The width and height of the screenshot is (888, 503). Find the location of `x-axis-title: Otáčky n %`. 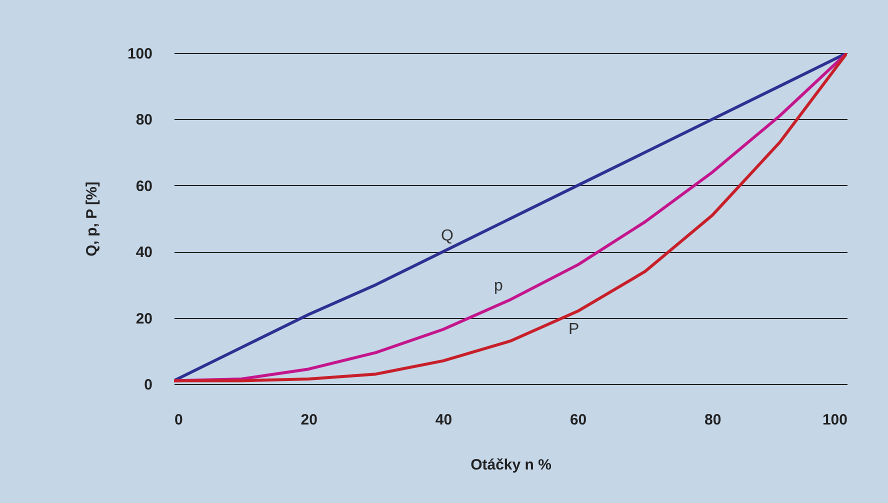

x-axis-title: Otáčky n % is located at coordinates (511, 465).